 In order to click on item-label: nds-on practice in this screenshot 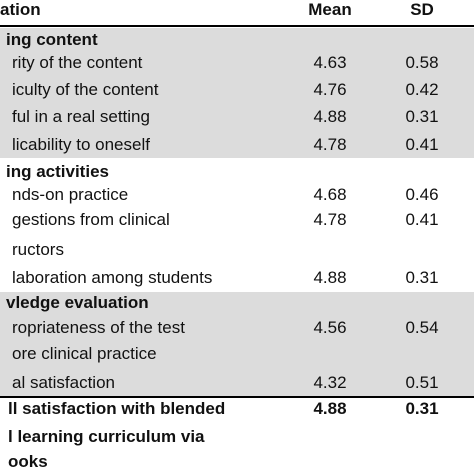, I will do `click(70, 194)`.